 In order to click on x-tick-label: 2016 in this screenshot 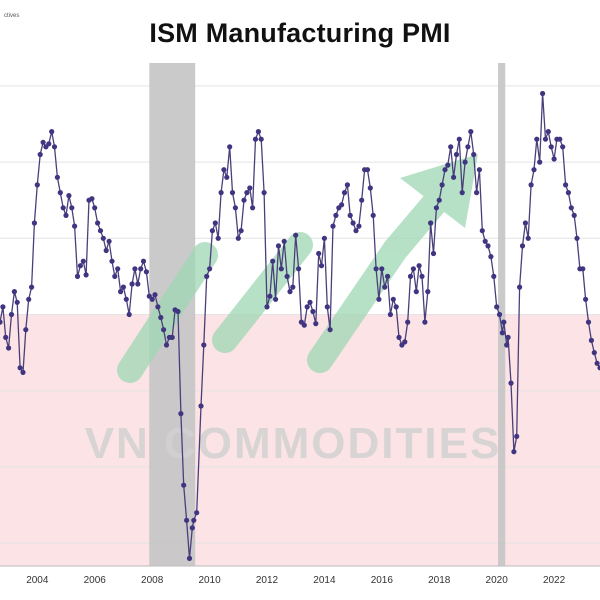, I will do `click(382, 580)`.